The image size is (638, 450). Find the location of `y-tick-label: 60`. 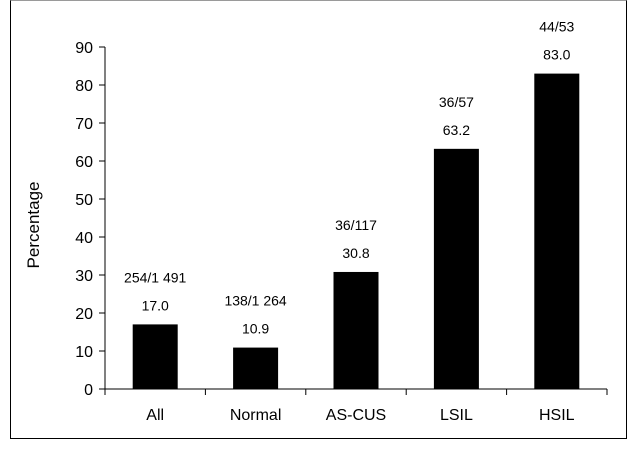

y-tick-label: 60 is located at coordinates (84, 162).